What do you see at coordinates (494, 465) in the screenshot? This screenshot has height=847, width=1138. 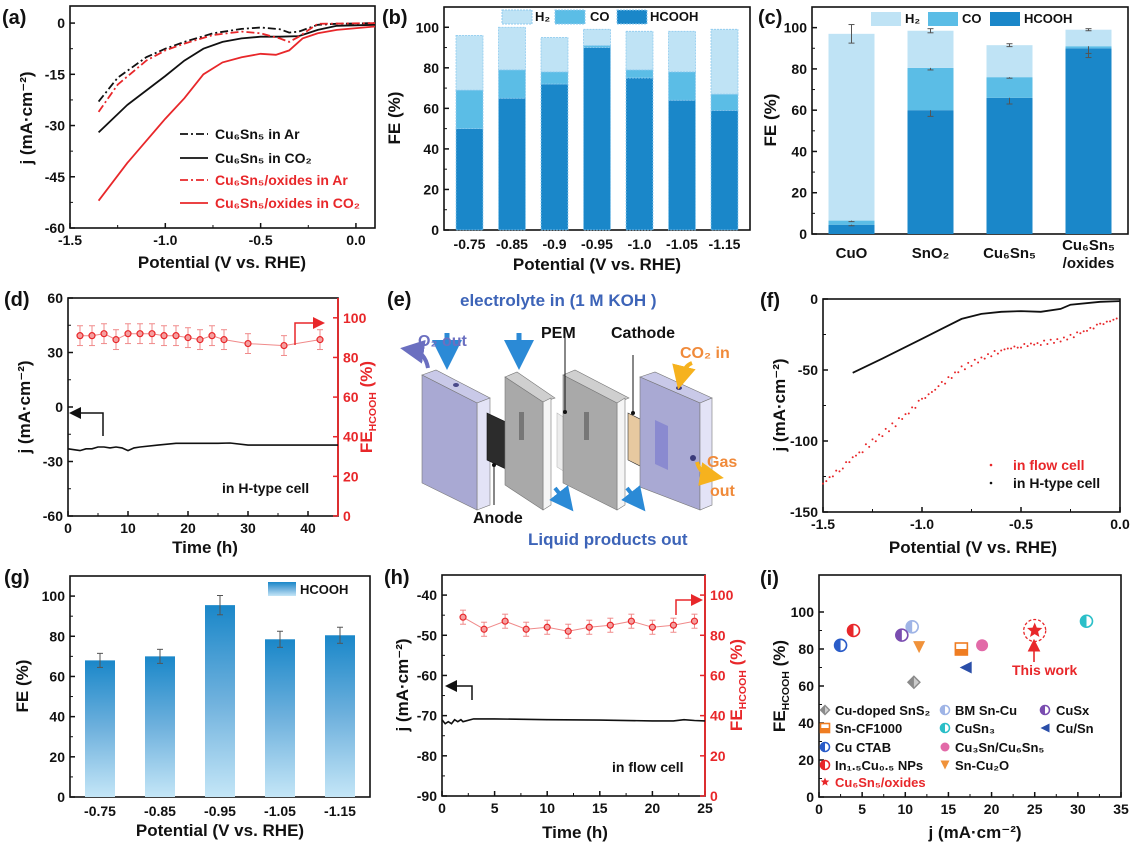 I see `leader-dot` at bounding box center [494, 465].